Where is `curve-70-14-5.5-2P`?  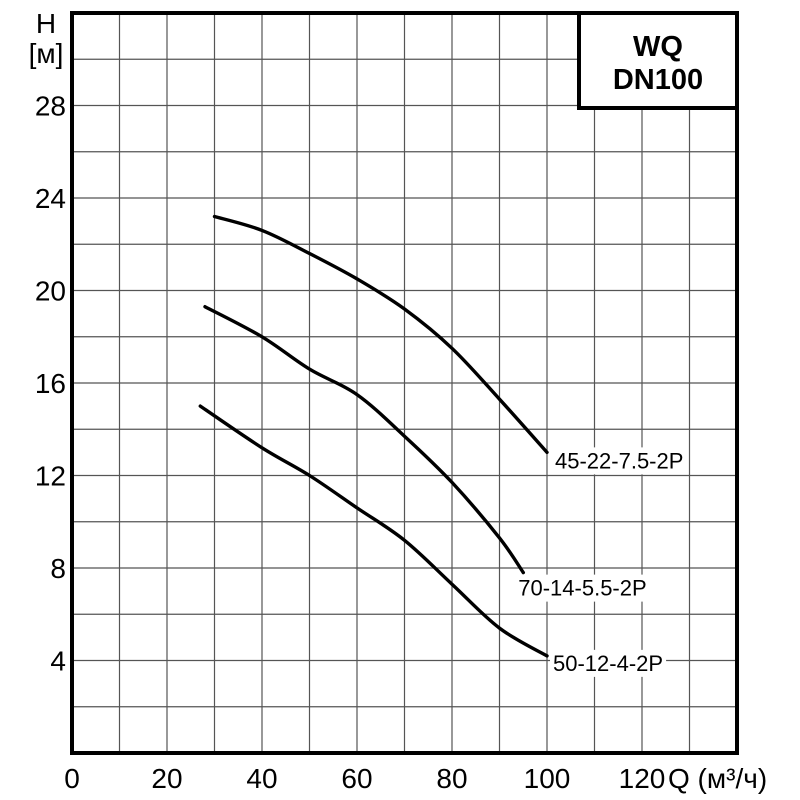
curve-70-14-5.5-2P is located at coordinates (364, 440).